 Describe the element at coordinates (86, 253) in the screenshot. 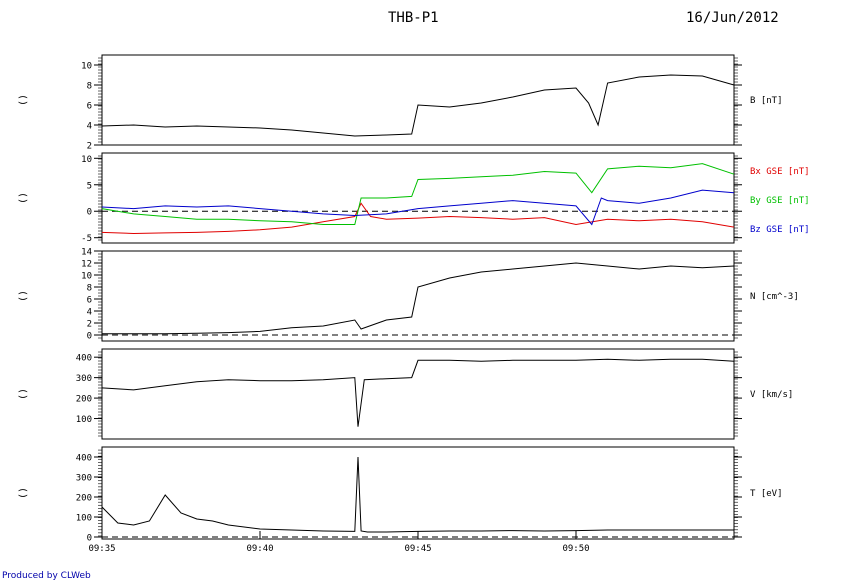

I see `y-tick-label: 14` at that location.